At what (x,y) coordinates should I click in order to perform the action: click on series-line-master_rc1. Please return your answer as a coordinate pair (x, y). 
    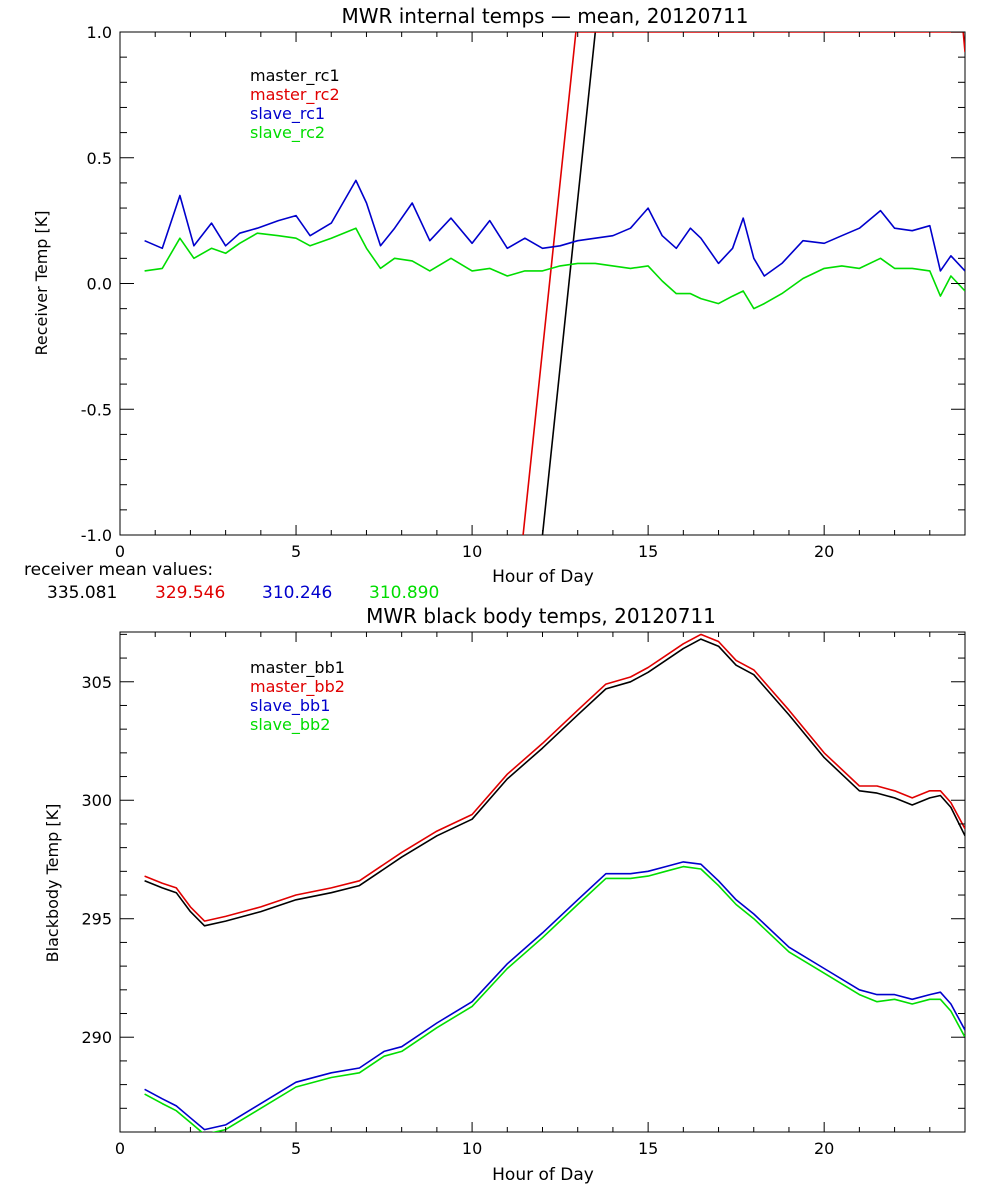
    Looking at the image, I should click on (569, 283).